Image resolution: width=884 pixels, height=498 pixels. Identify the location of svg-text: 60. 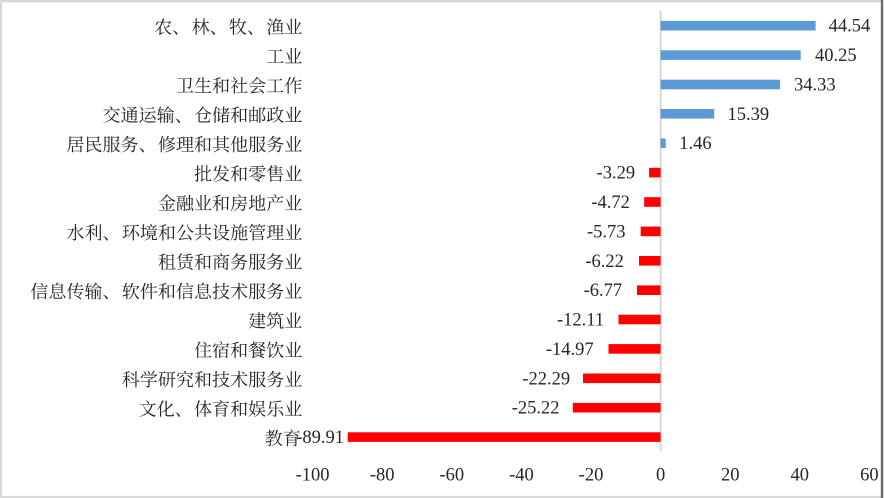
(869, 476).